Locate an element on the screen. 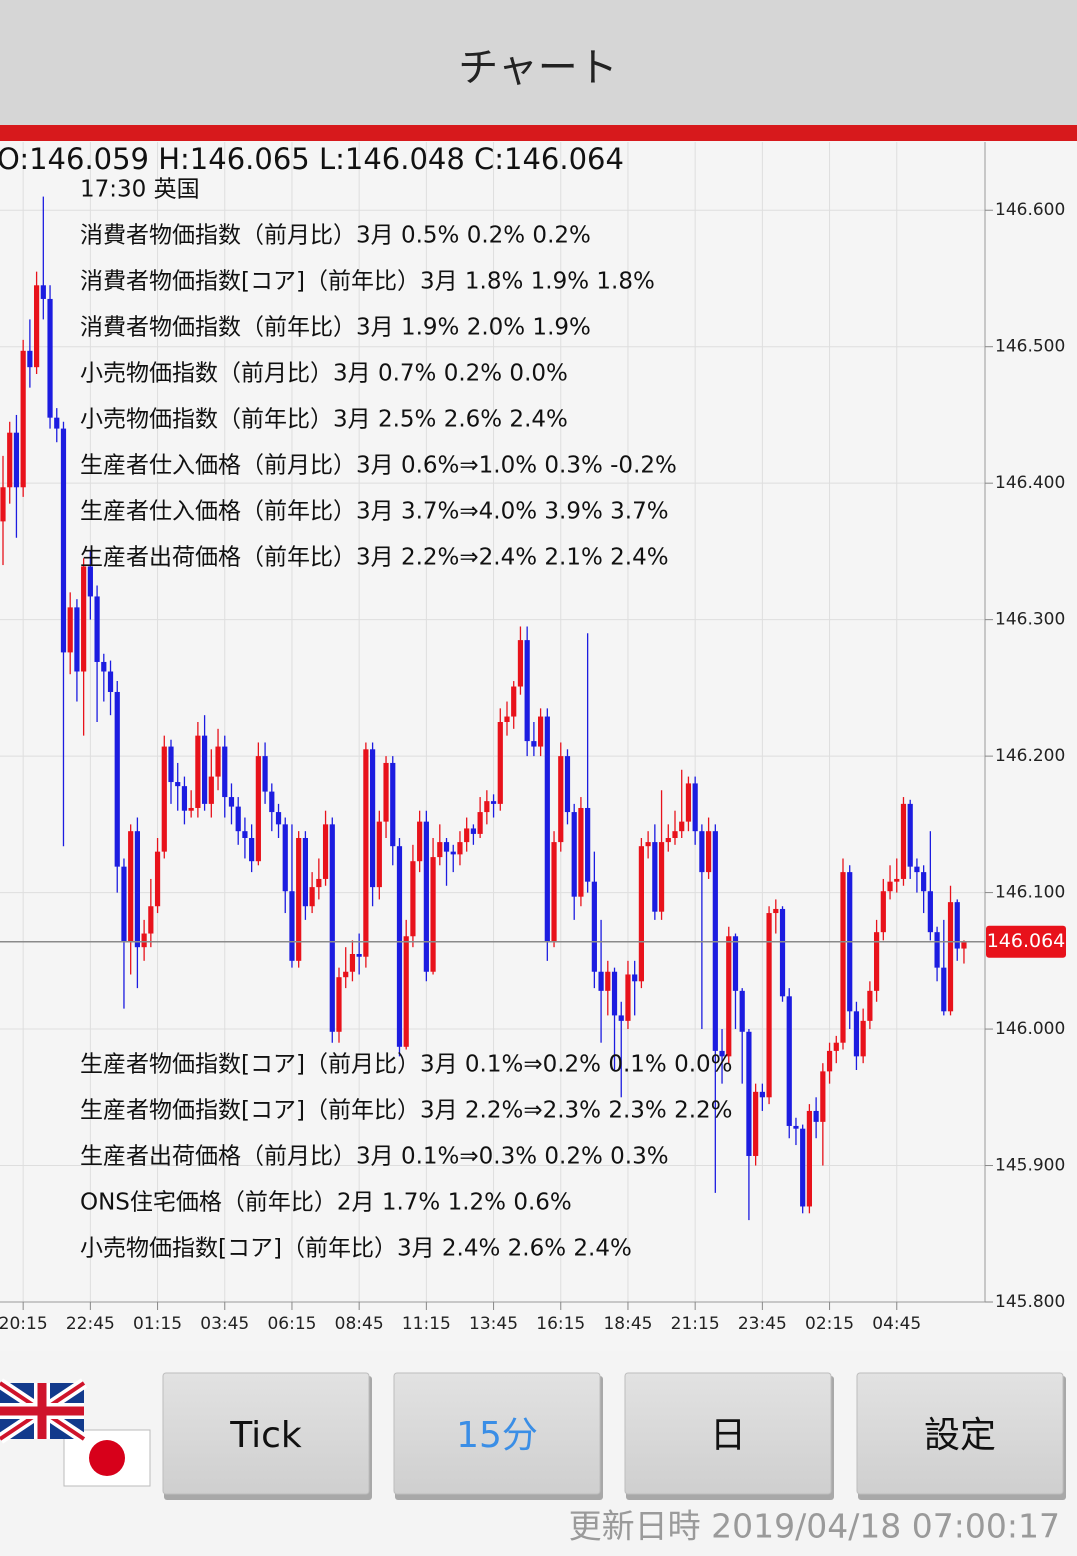 This screenshot has width=1077, height=1556. x-tick-label: 13:45 is located at coordinates (493, 1324).